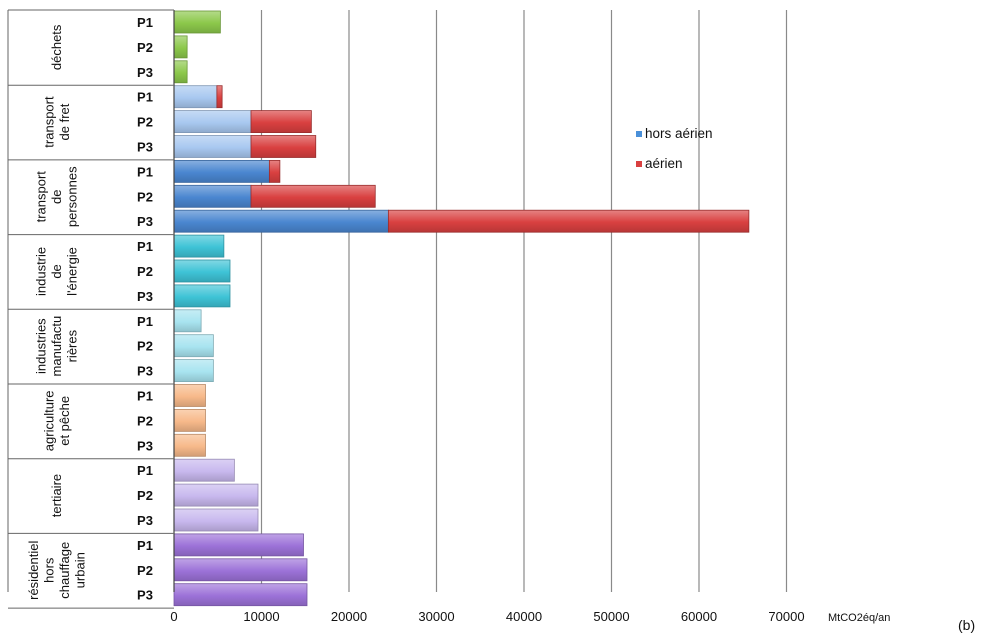 The width and height of the screenshot is (981, 634). What do you see at coordinates (56, 122) in the screenshot?
I see `group-label: transportde fret` at bounding box center [56, 122].